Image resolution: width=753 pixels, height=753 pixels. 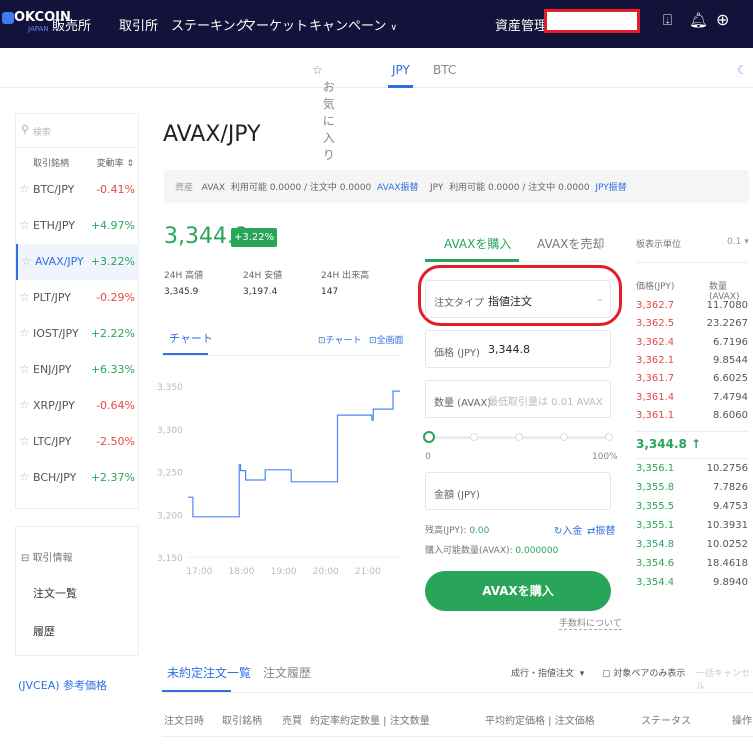 What do you see at coordinates (398, 188) in the screenshot?
I see `avax-transfer-link: AVAX振替` at bounding box center [398, 188].